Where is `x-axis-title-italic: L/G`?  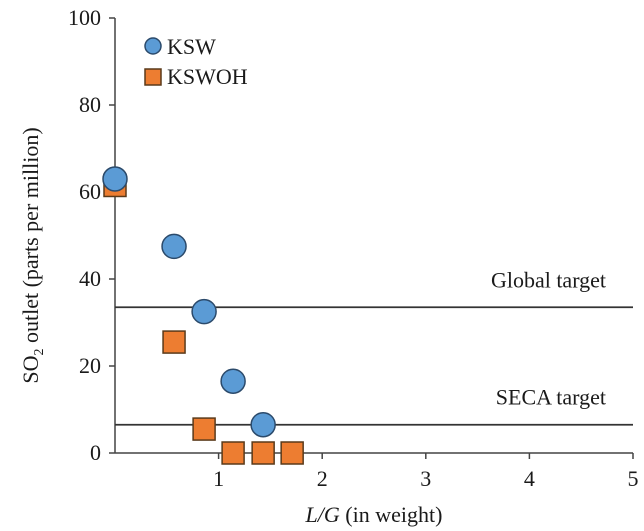
x-axis-title-italic: L/G is located at coordinates (322, 514).